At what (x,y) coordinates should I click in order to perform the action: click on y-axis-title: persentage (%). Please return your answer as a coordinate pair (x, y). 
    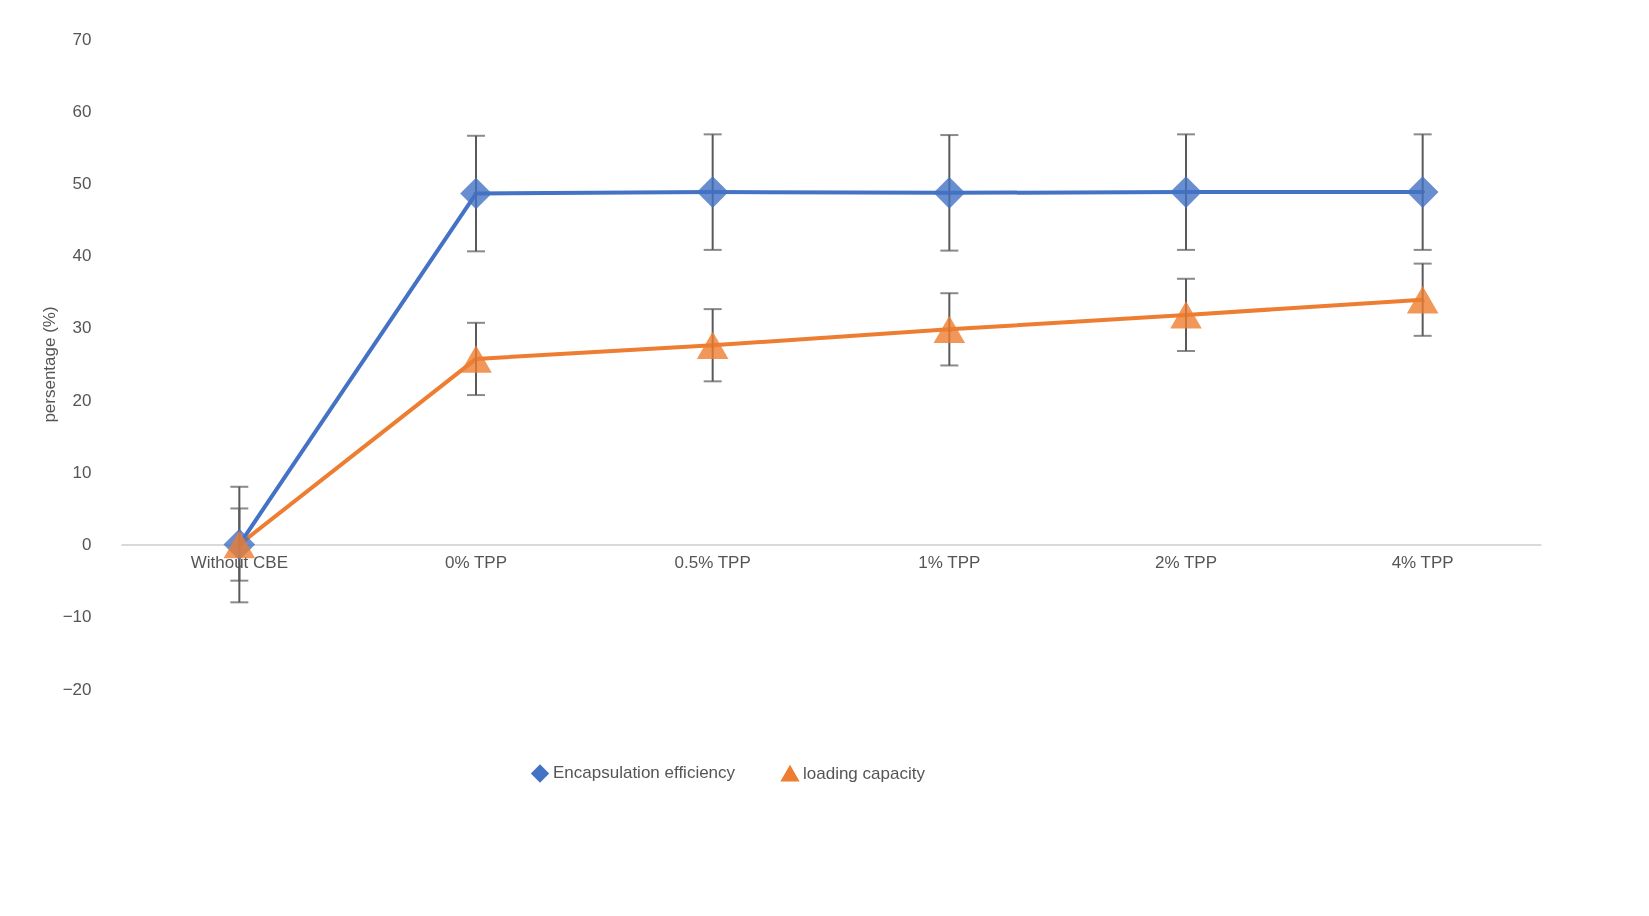
    Looking at the image, I should click on (49, 364).